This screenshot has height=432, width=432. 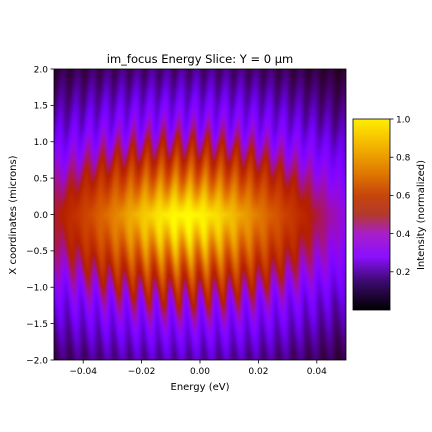 What do you see at coordinates (13, 214) in the screenshot?
I see `y-axis-label: X coordinates (microns)` at bounding box center [13, 214].